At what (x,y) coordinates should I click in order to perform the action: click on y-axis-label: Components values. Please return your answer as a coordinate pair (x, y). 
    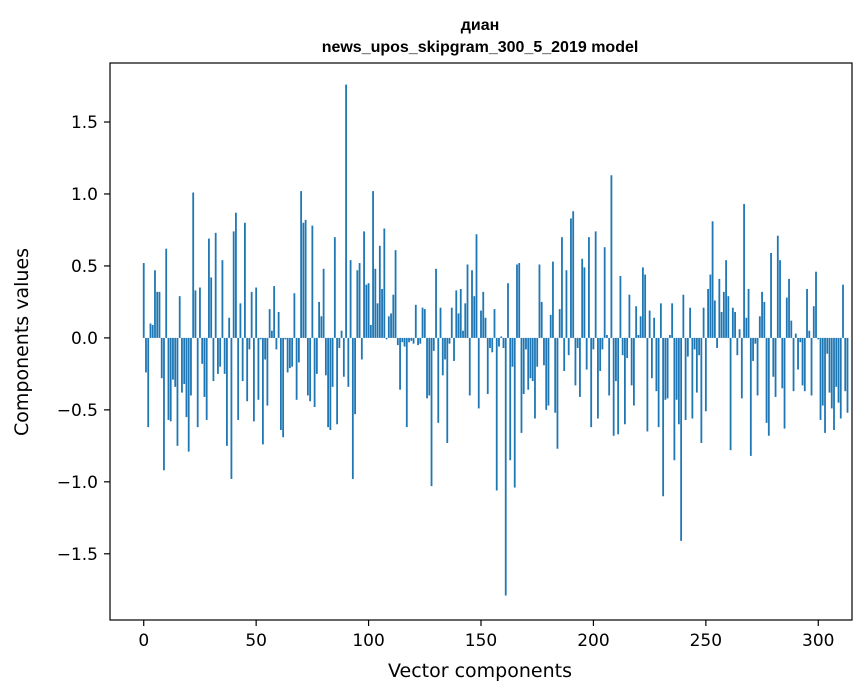
    Looking at the image, I should click on (22, 342).